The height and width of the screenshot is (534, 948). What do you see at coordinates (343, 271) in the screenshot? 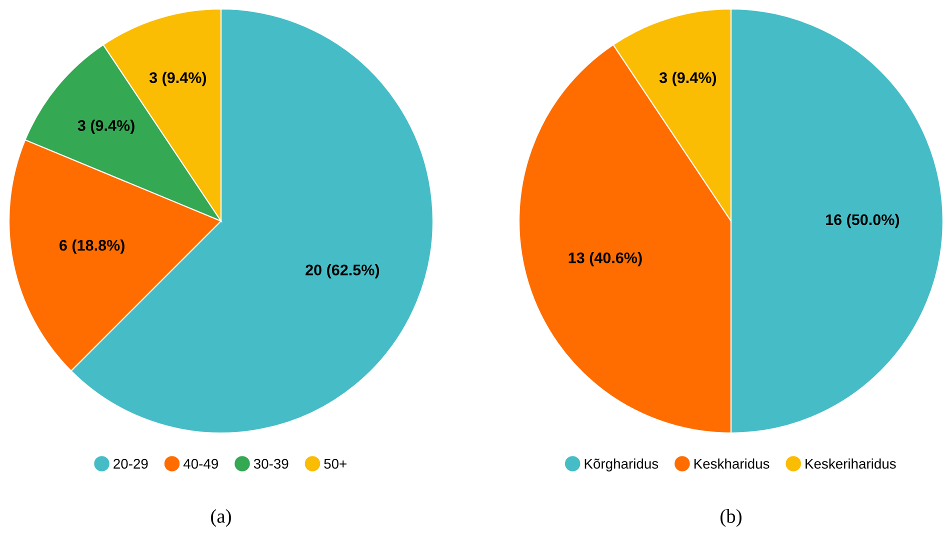
I see `data-label: 20 (62.5%)` at bounding box center [343, 271].